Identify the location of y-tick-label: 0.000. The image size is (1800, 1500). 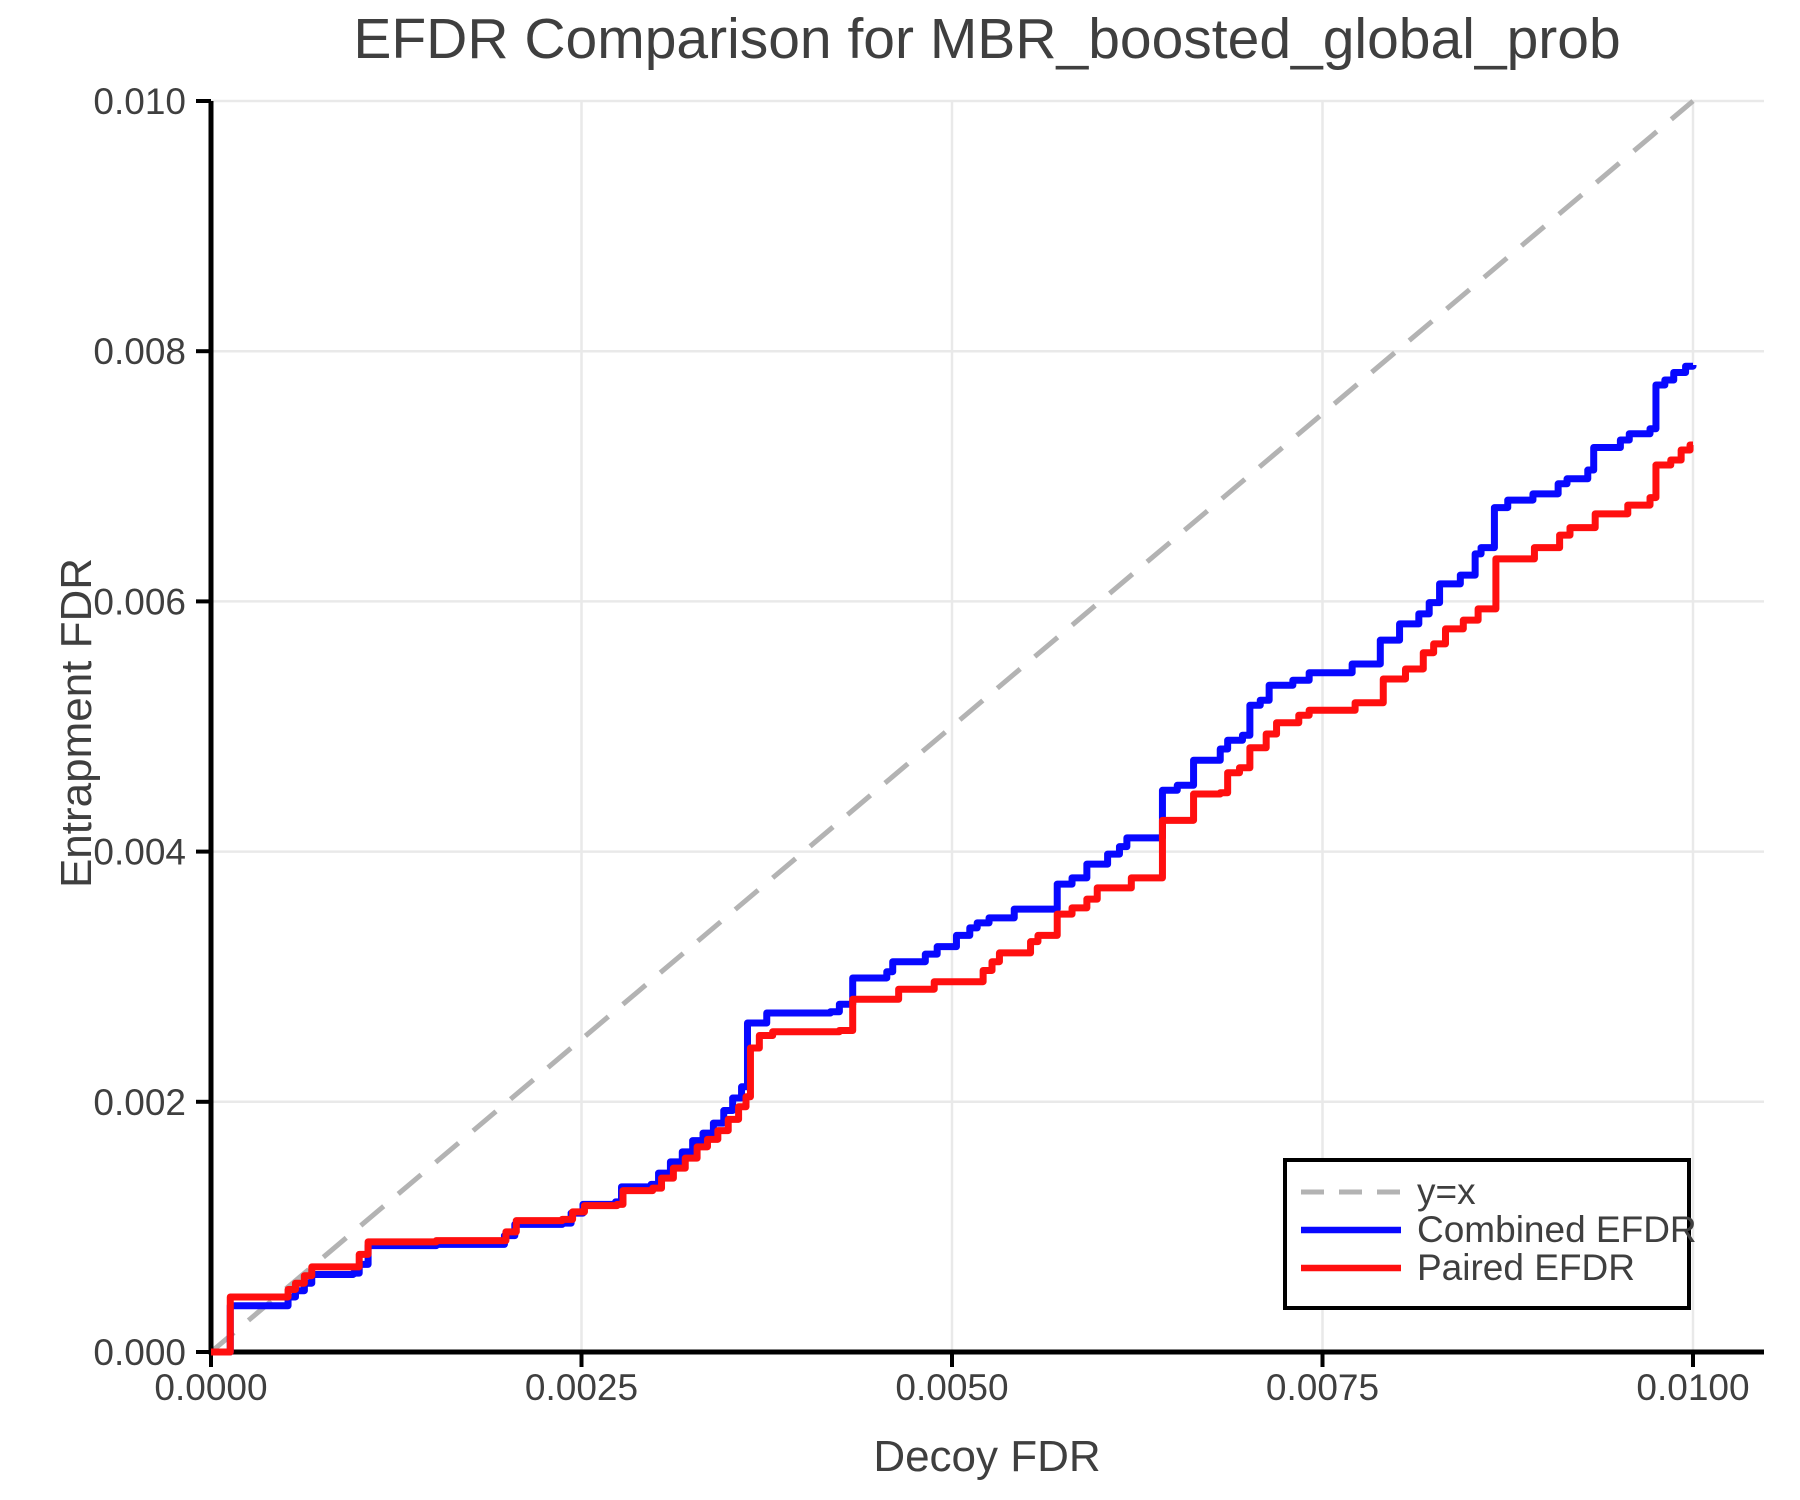
(139, 1352).